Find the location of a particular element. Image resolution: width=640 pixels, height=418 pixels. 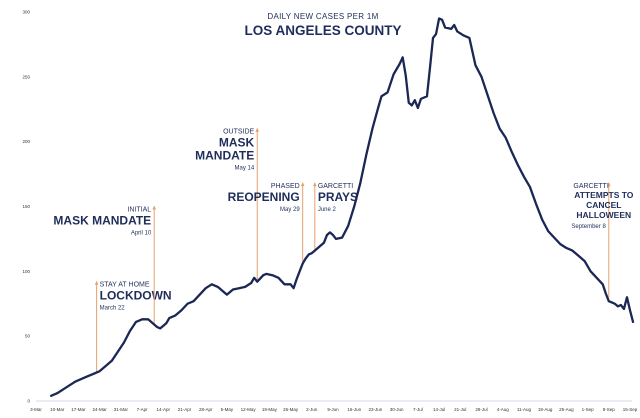

x-tick-label: 15-Sep is located at coordinates (630, 409).